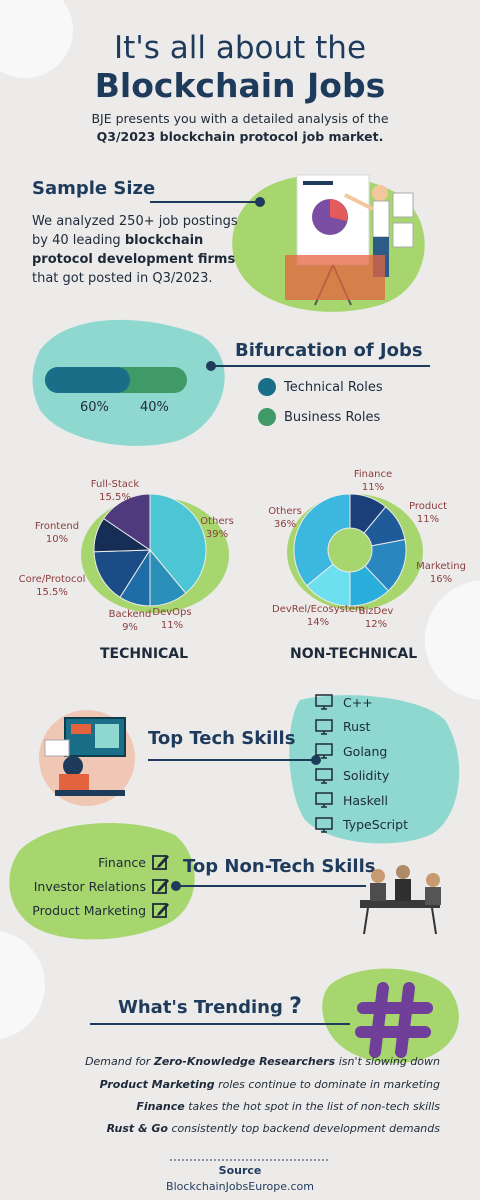  I want to click on non-technical-chart-title: NON-TECHNICAL, so click(354, 654).